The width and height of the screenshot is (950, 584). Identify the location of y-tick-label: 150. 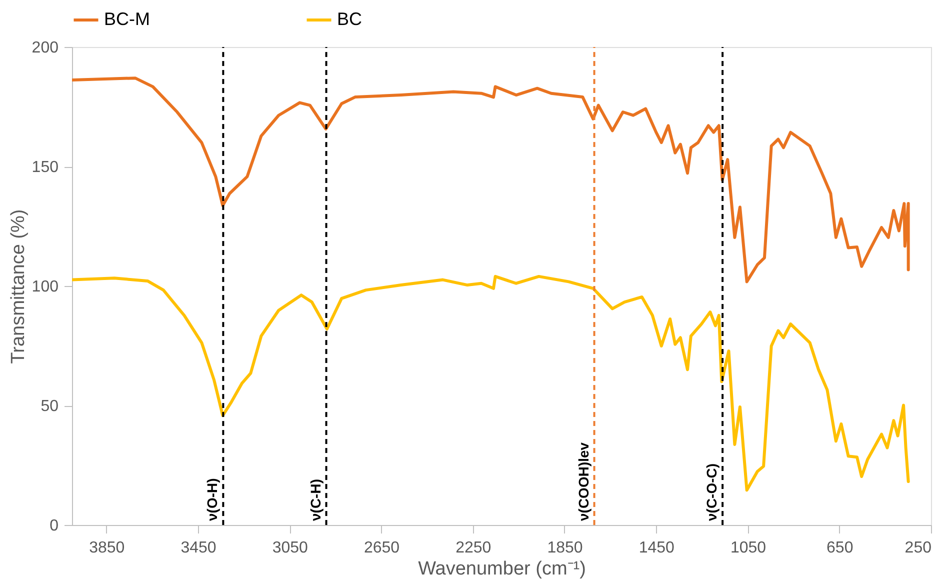
(45, 167).